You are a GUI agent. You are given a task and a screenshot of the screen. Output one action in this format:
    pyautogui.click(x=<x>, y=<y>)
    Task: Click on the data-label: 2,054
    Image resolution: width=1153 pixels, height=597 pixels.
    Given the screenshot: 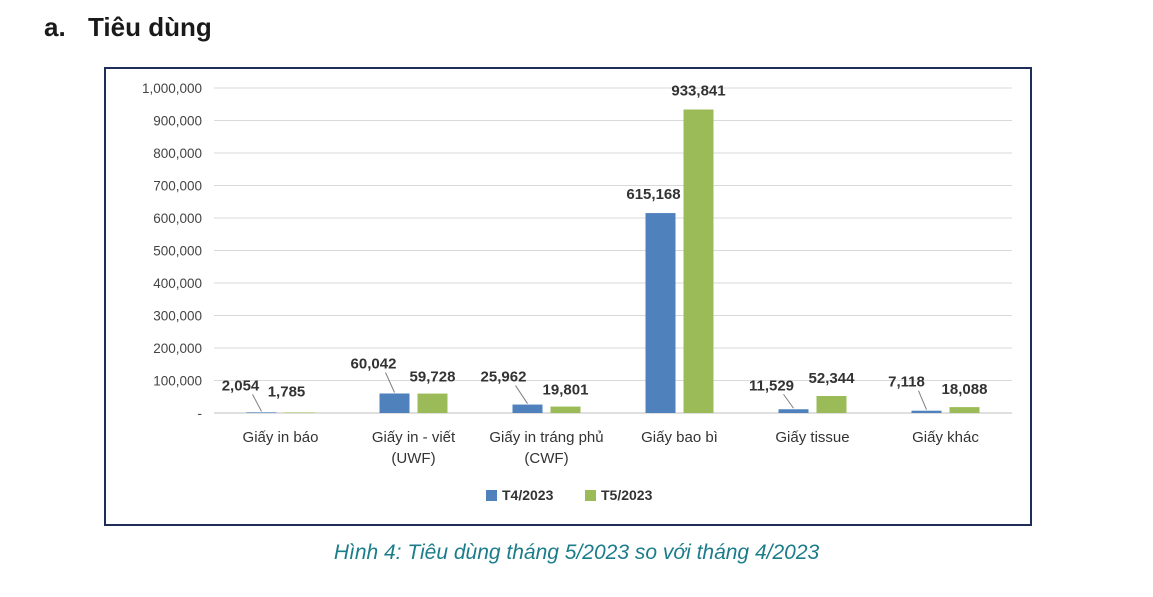 What is the action you would take?
    pyautogui.click(x=241, y=385)
    